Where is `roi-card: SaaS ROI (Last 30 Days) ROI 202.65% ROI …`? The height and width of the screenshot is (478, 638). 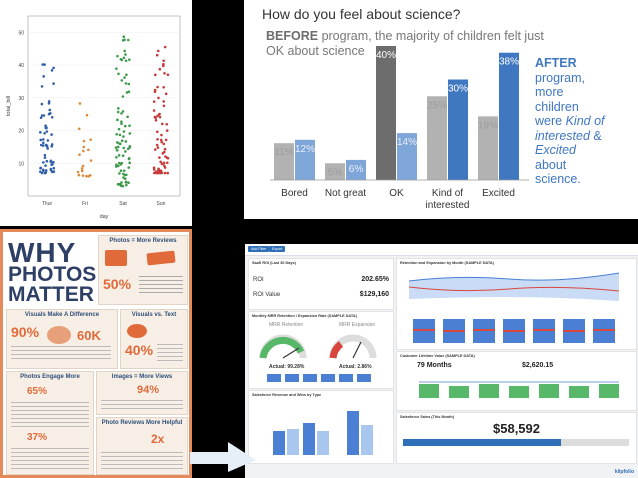 roi-card: SaaS ROI (Last 30 Days) ROI 202.65% ROI … is located at coordinates (321, 284).